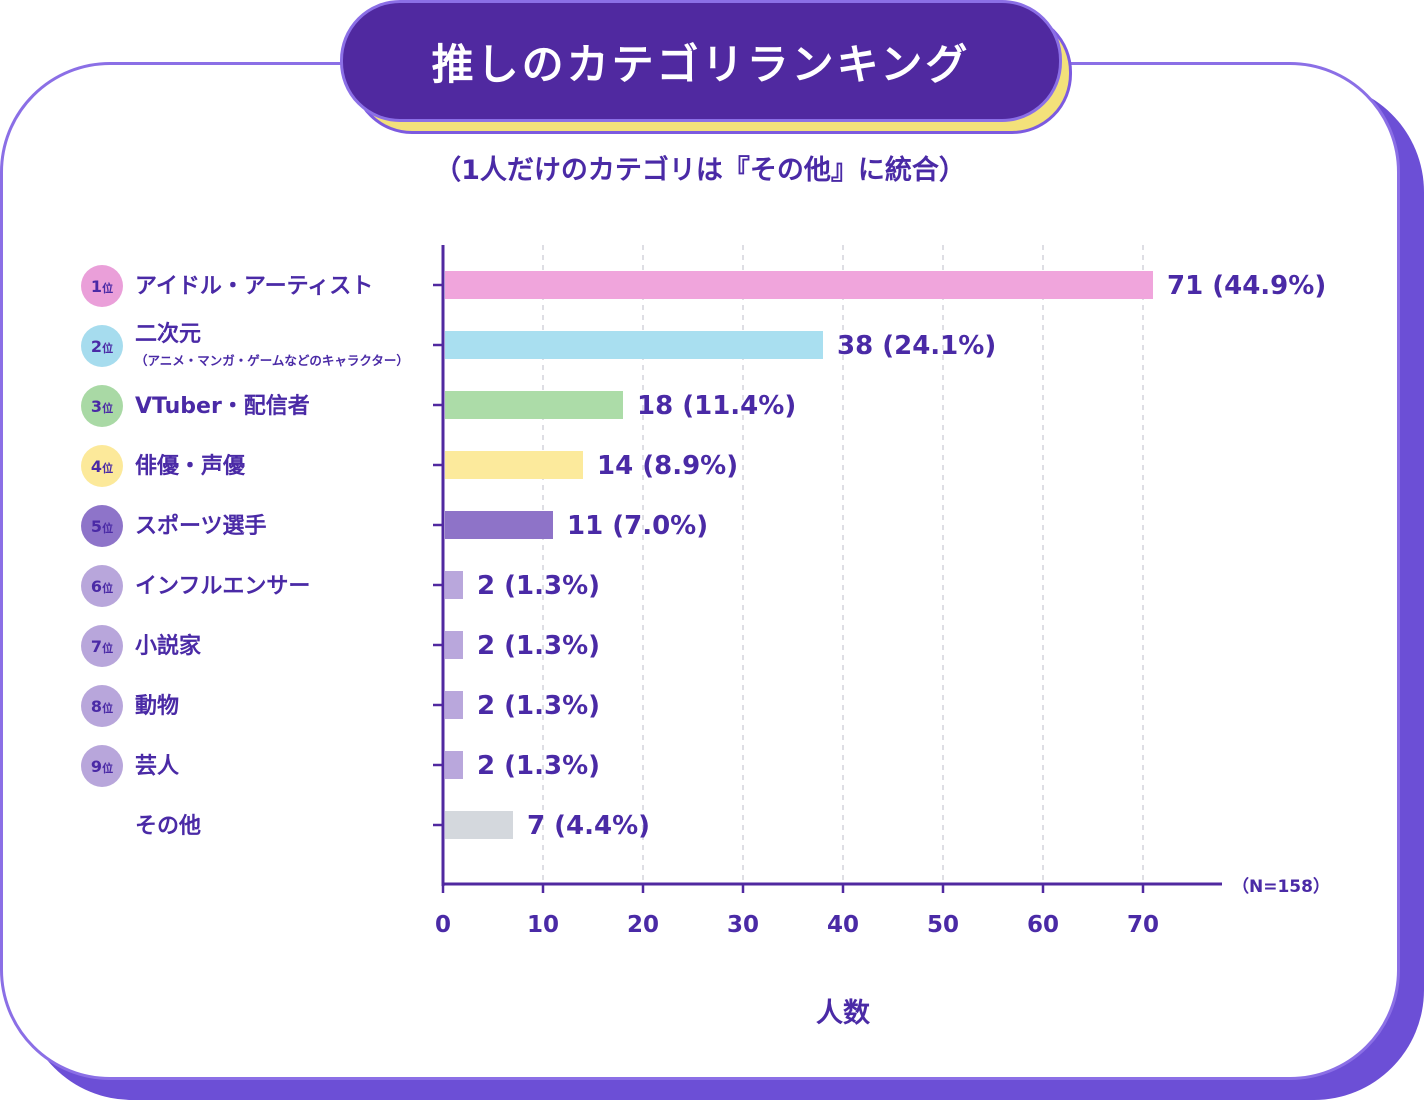 This screenshot has height=1100, width=1424. Describe the element at coordinates (943, 925) in the screenshot. I see `x-tick-label: 50` at that location.